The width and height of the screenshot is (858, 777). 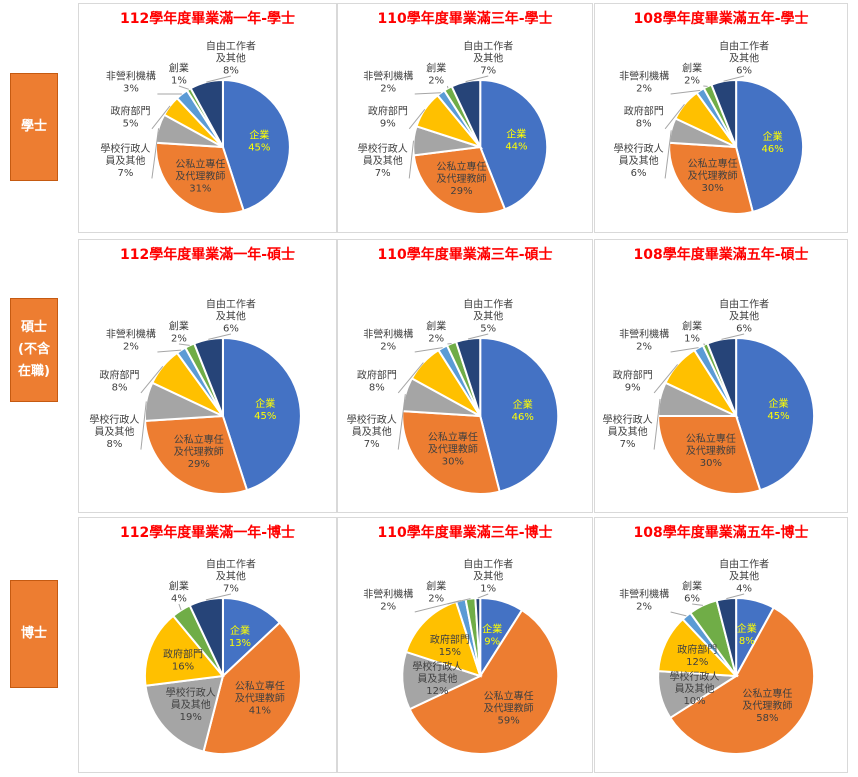 What do you see at coordinates (488, 576) in the screenshot?
I see `slice-label: 自由工作者及其他 1%` at bounding box center [488, 576].